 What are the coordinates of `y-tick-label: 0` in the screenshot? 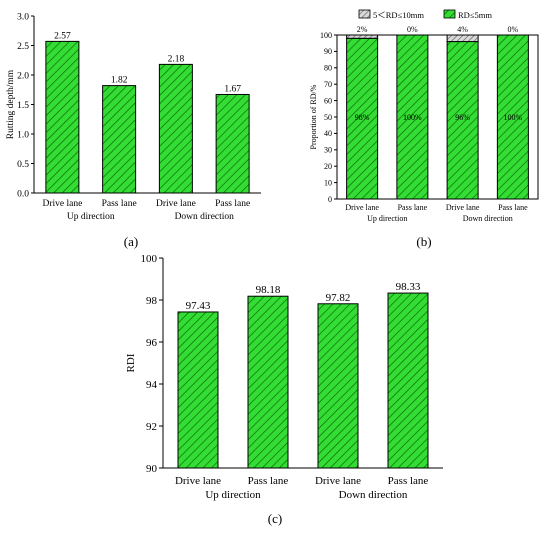 It's located at (330, 199).